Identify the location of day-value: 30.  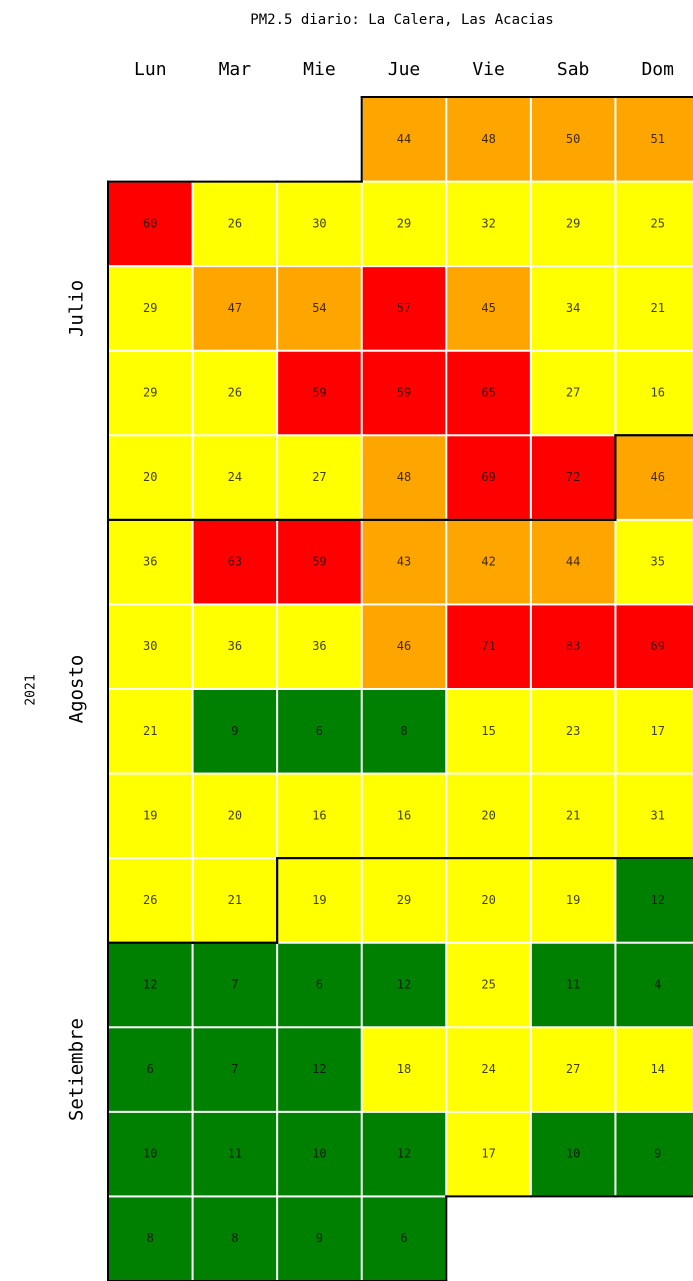
(319, 223).